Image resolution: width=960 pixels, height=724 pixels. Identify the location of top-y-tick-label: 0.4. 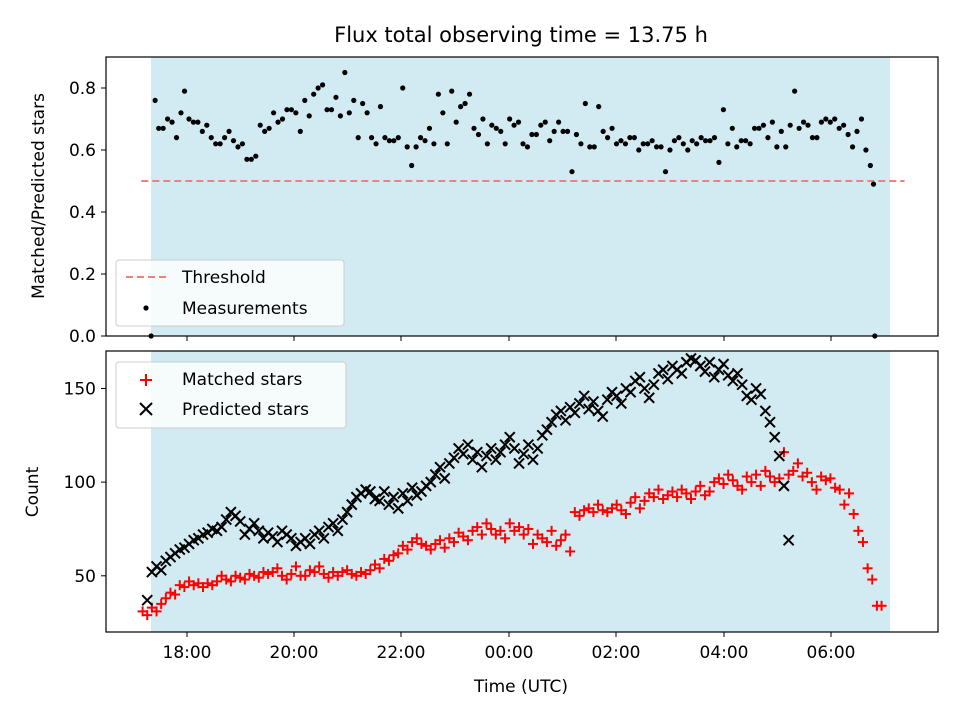
(82, 213).